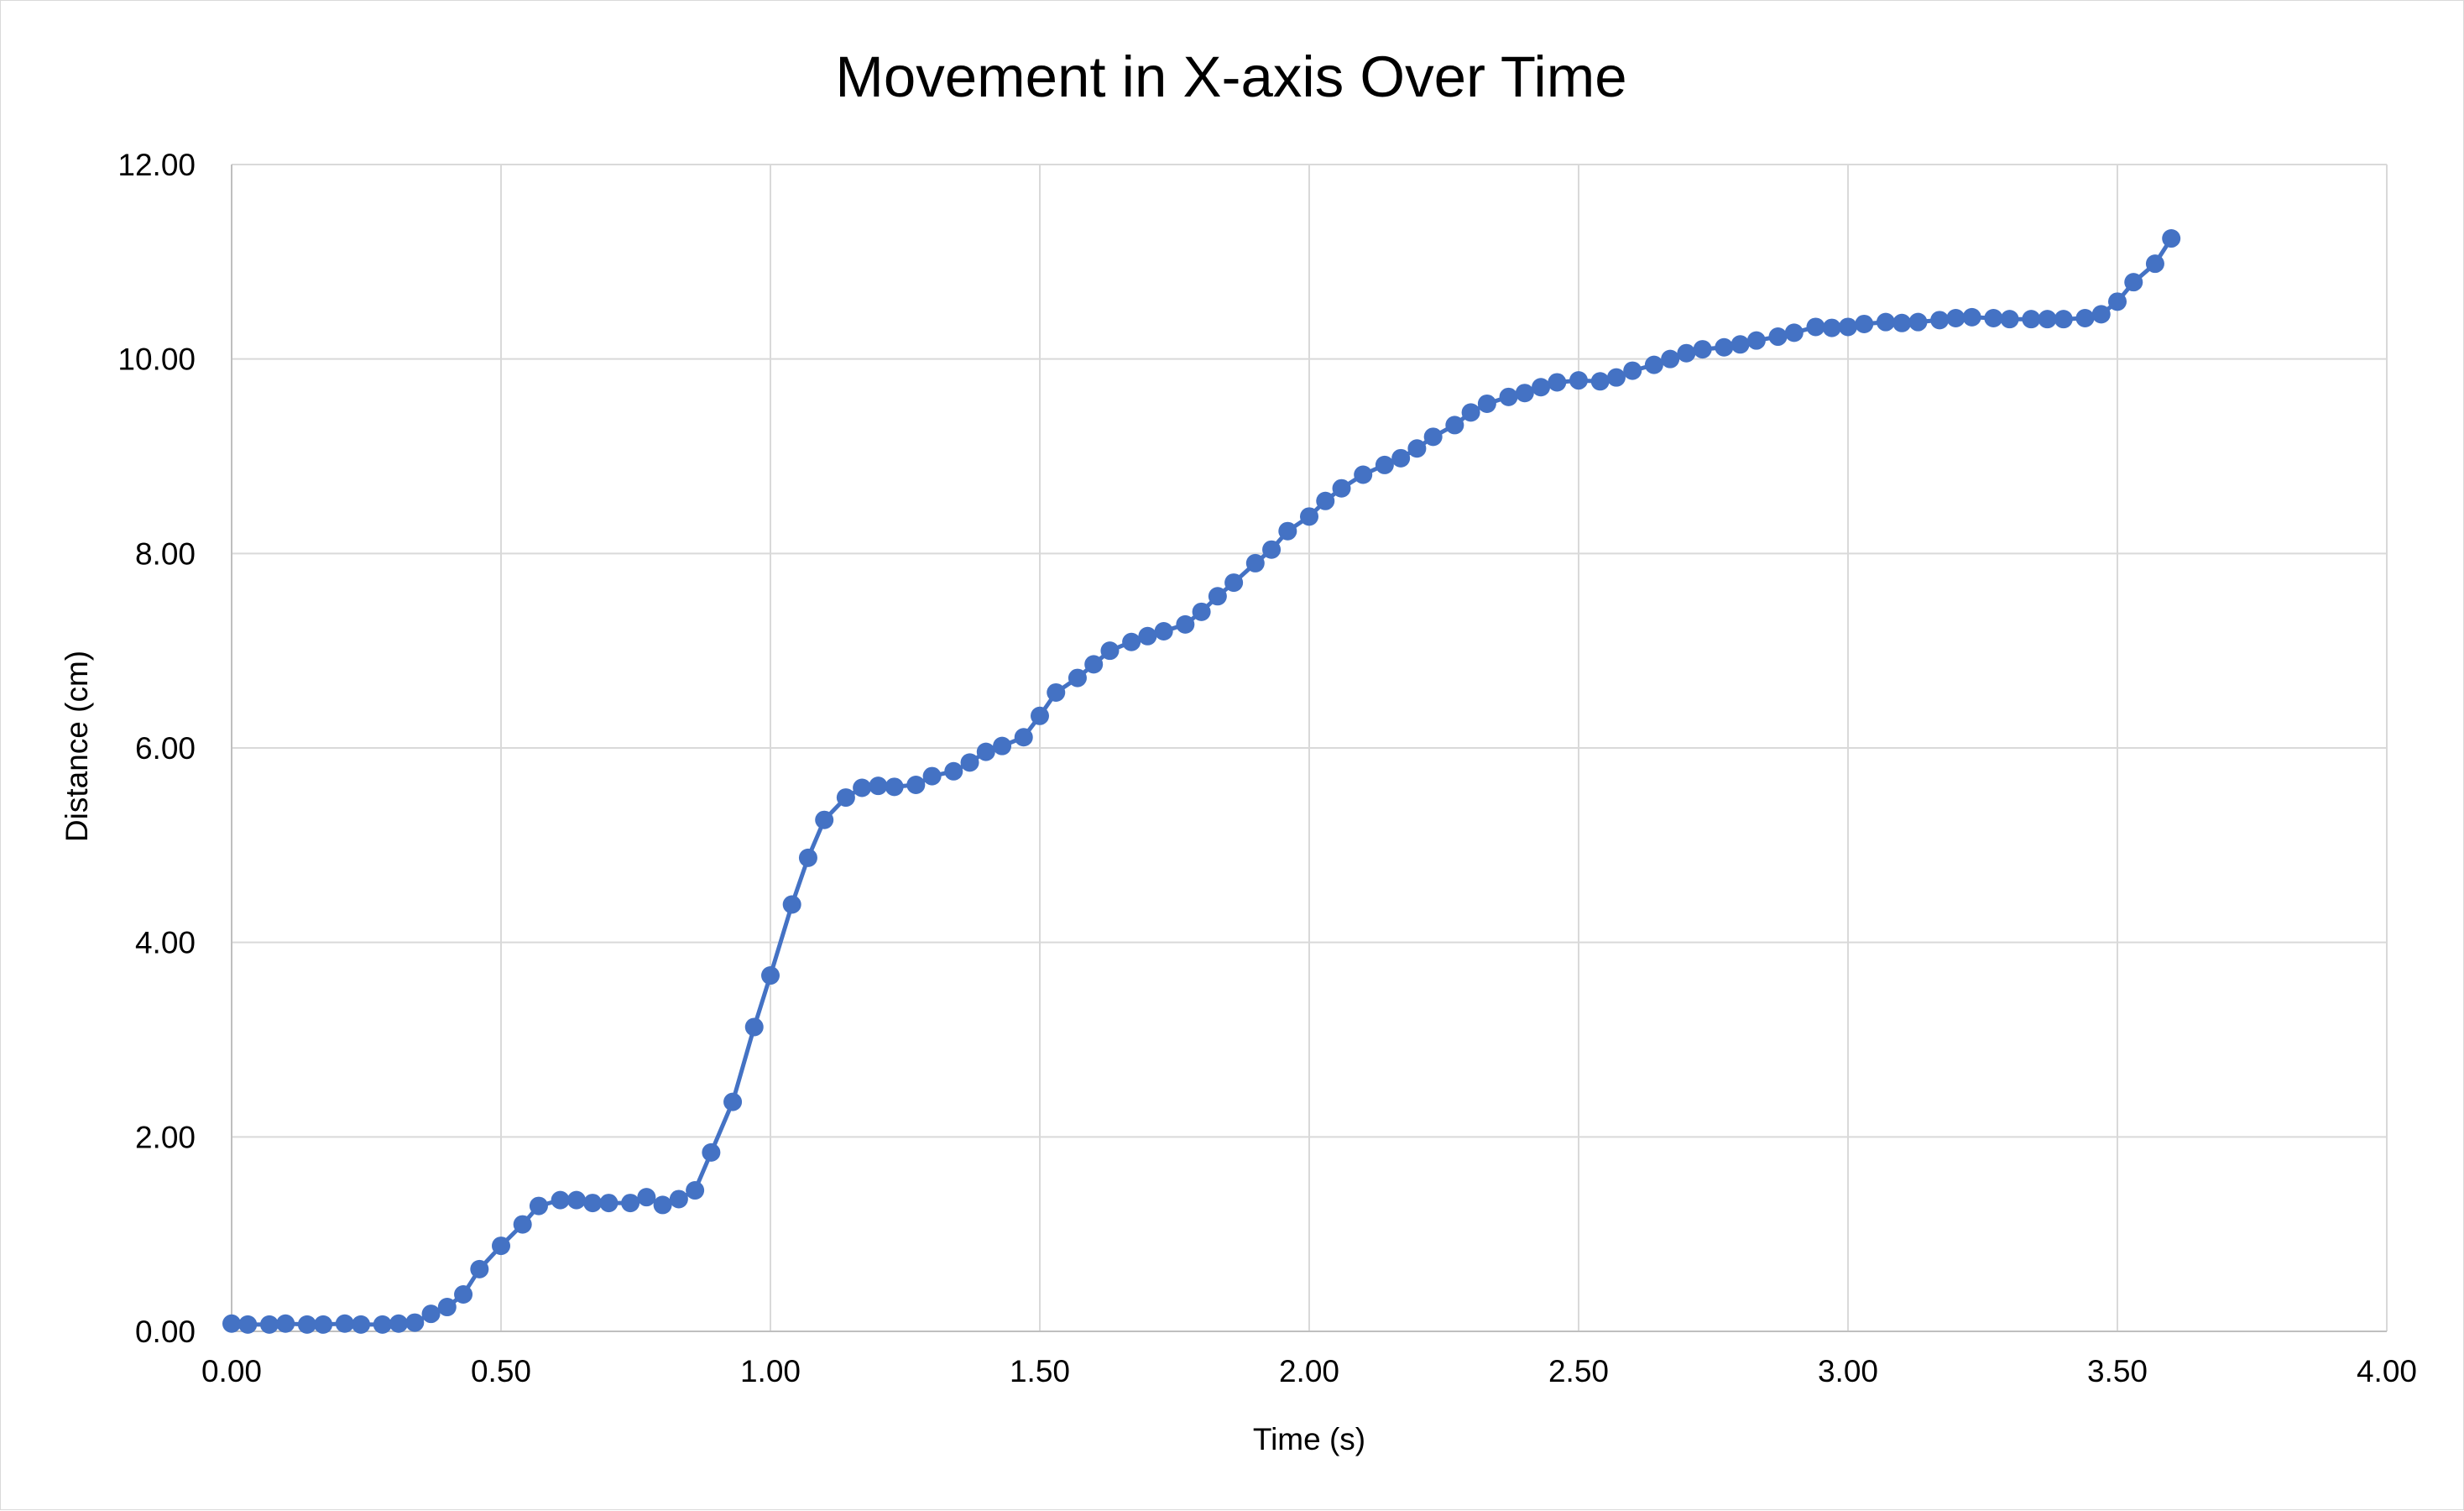  I want to click on y-axis-ticks: 0.00 2.00 4.00 6.00 8.00 10.00 12.00, so click(156, 748).